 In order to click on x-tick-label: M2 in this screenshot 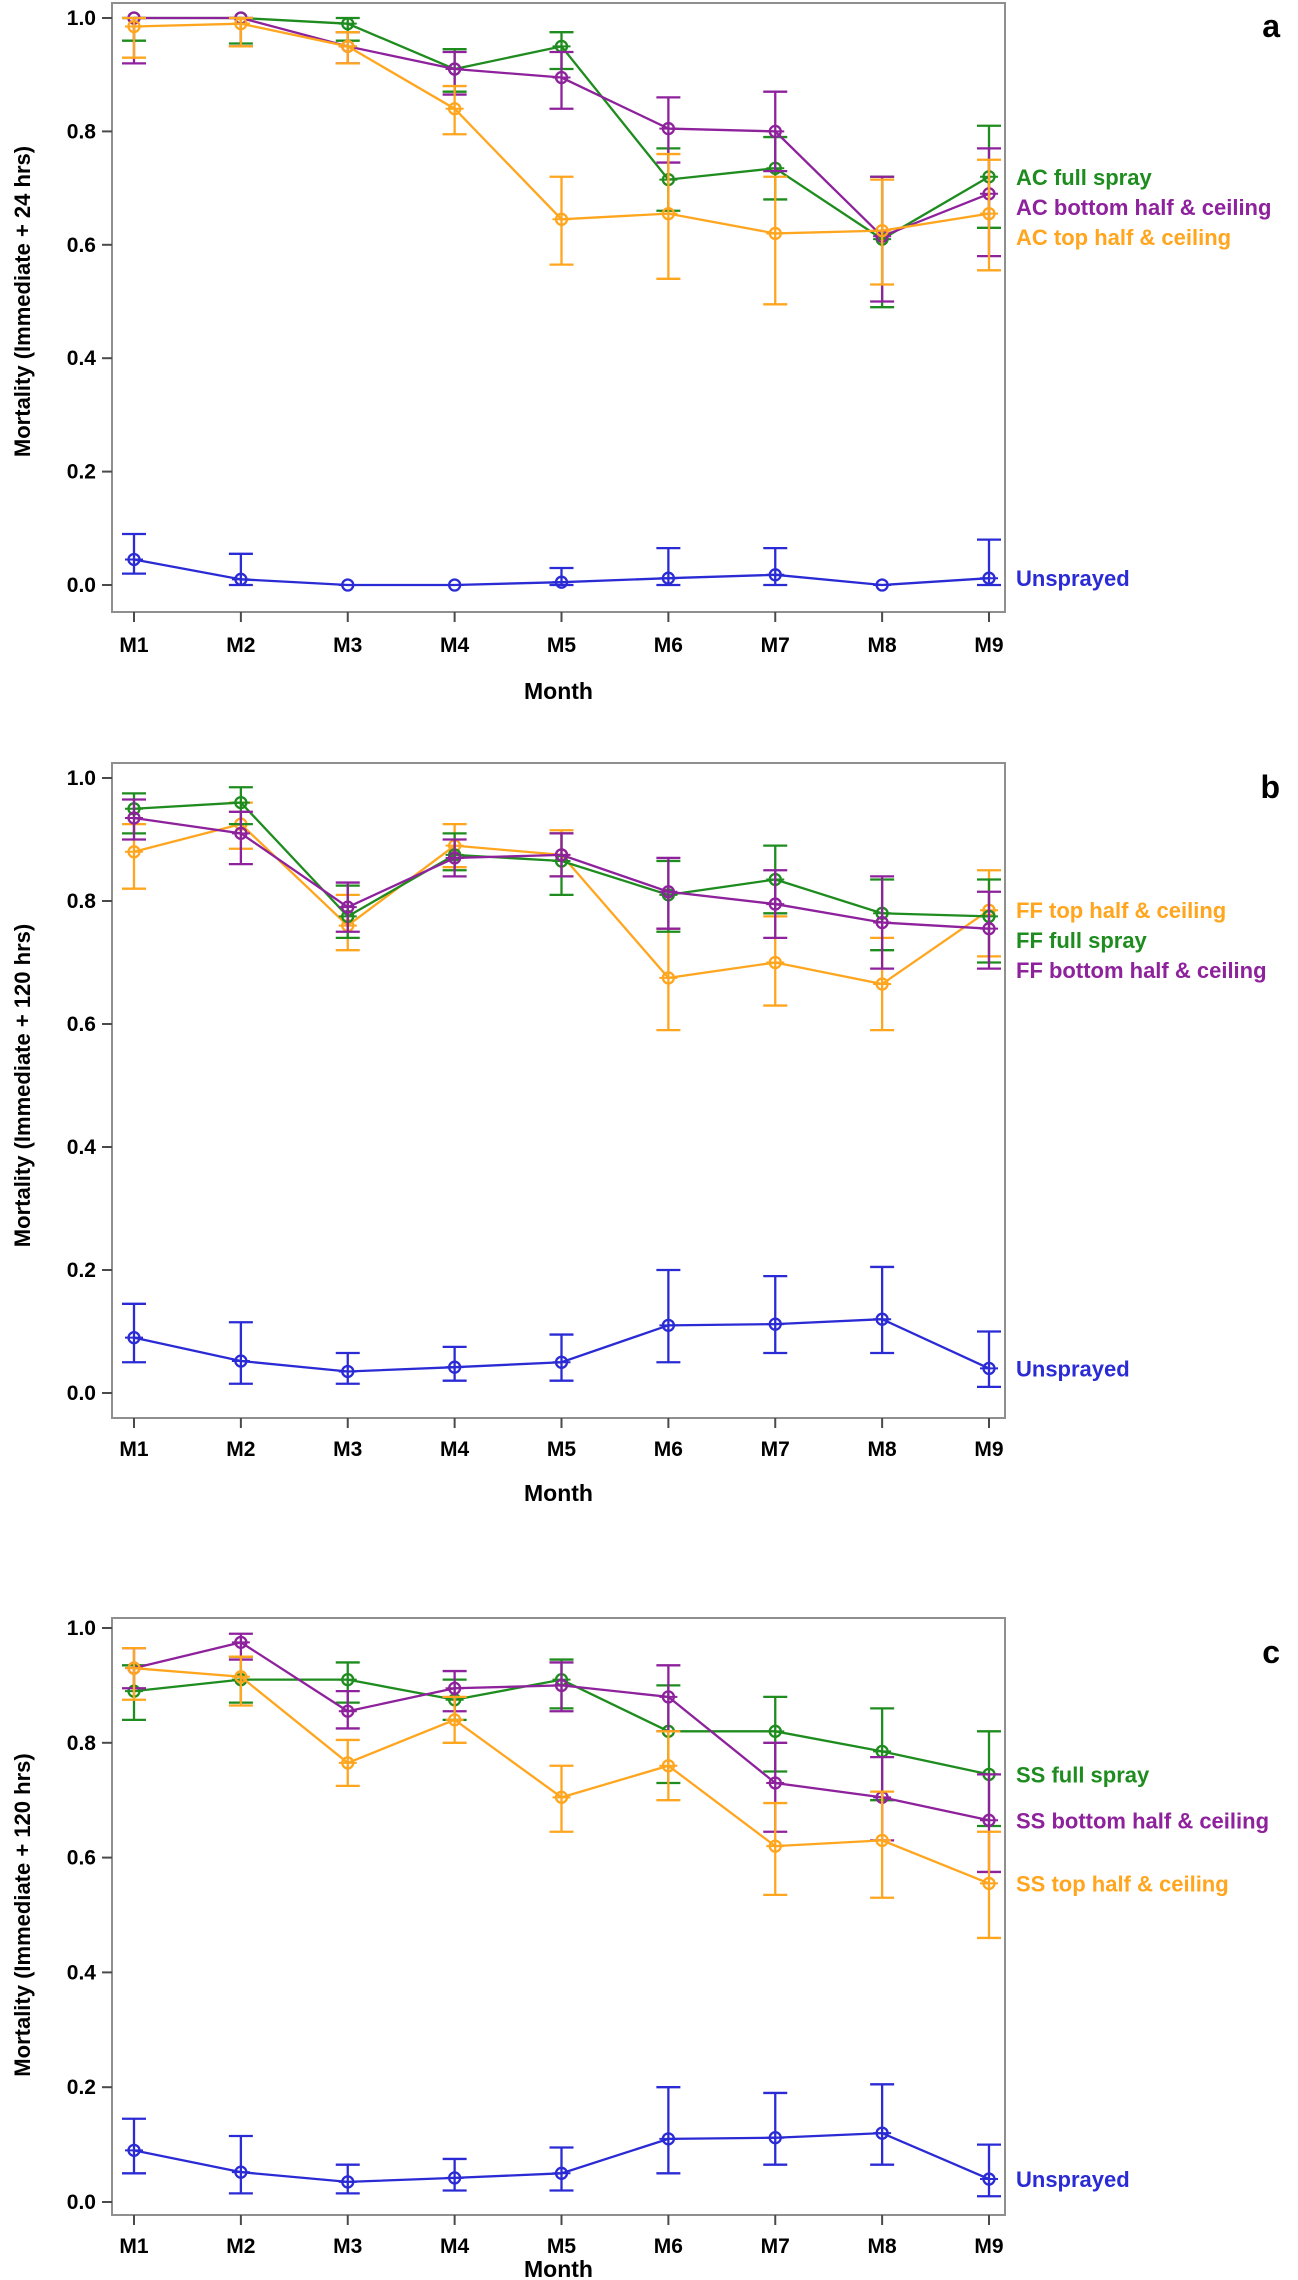, I will do `click(240, 645)`.